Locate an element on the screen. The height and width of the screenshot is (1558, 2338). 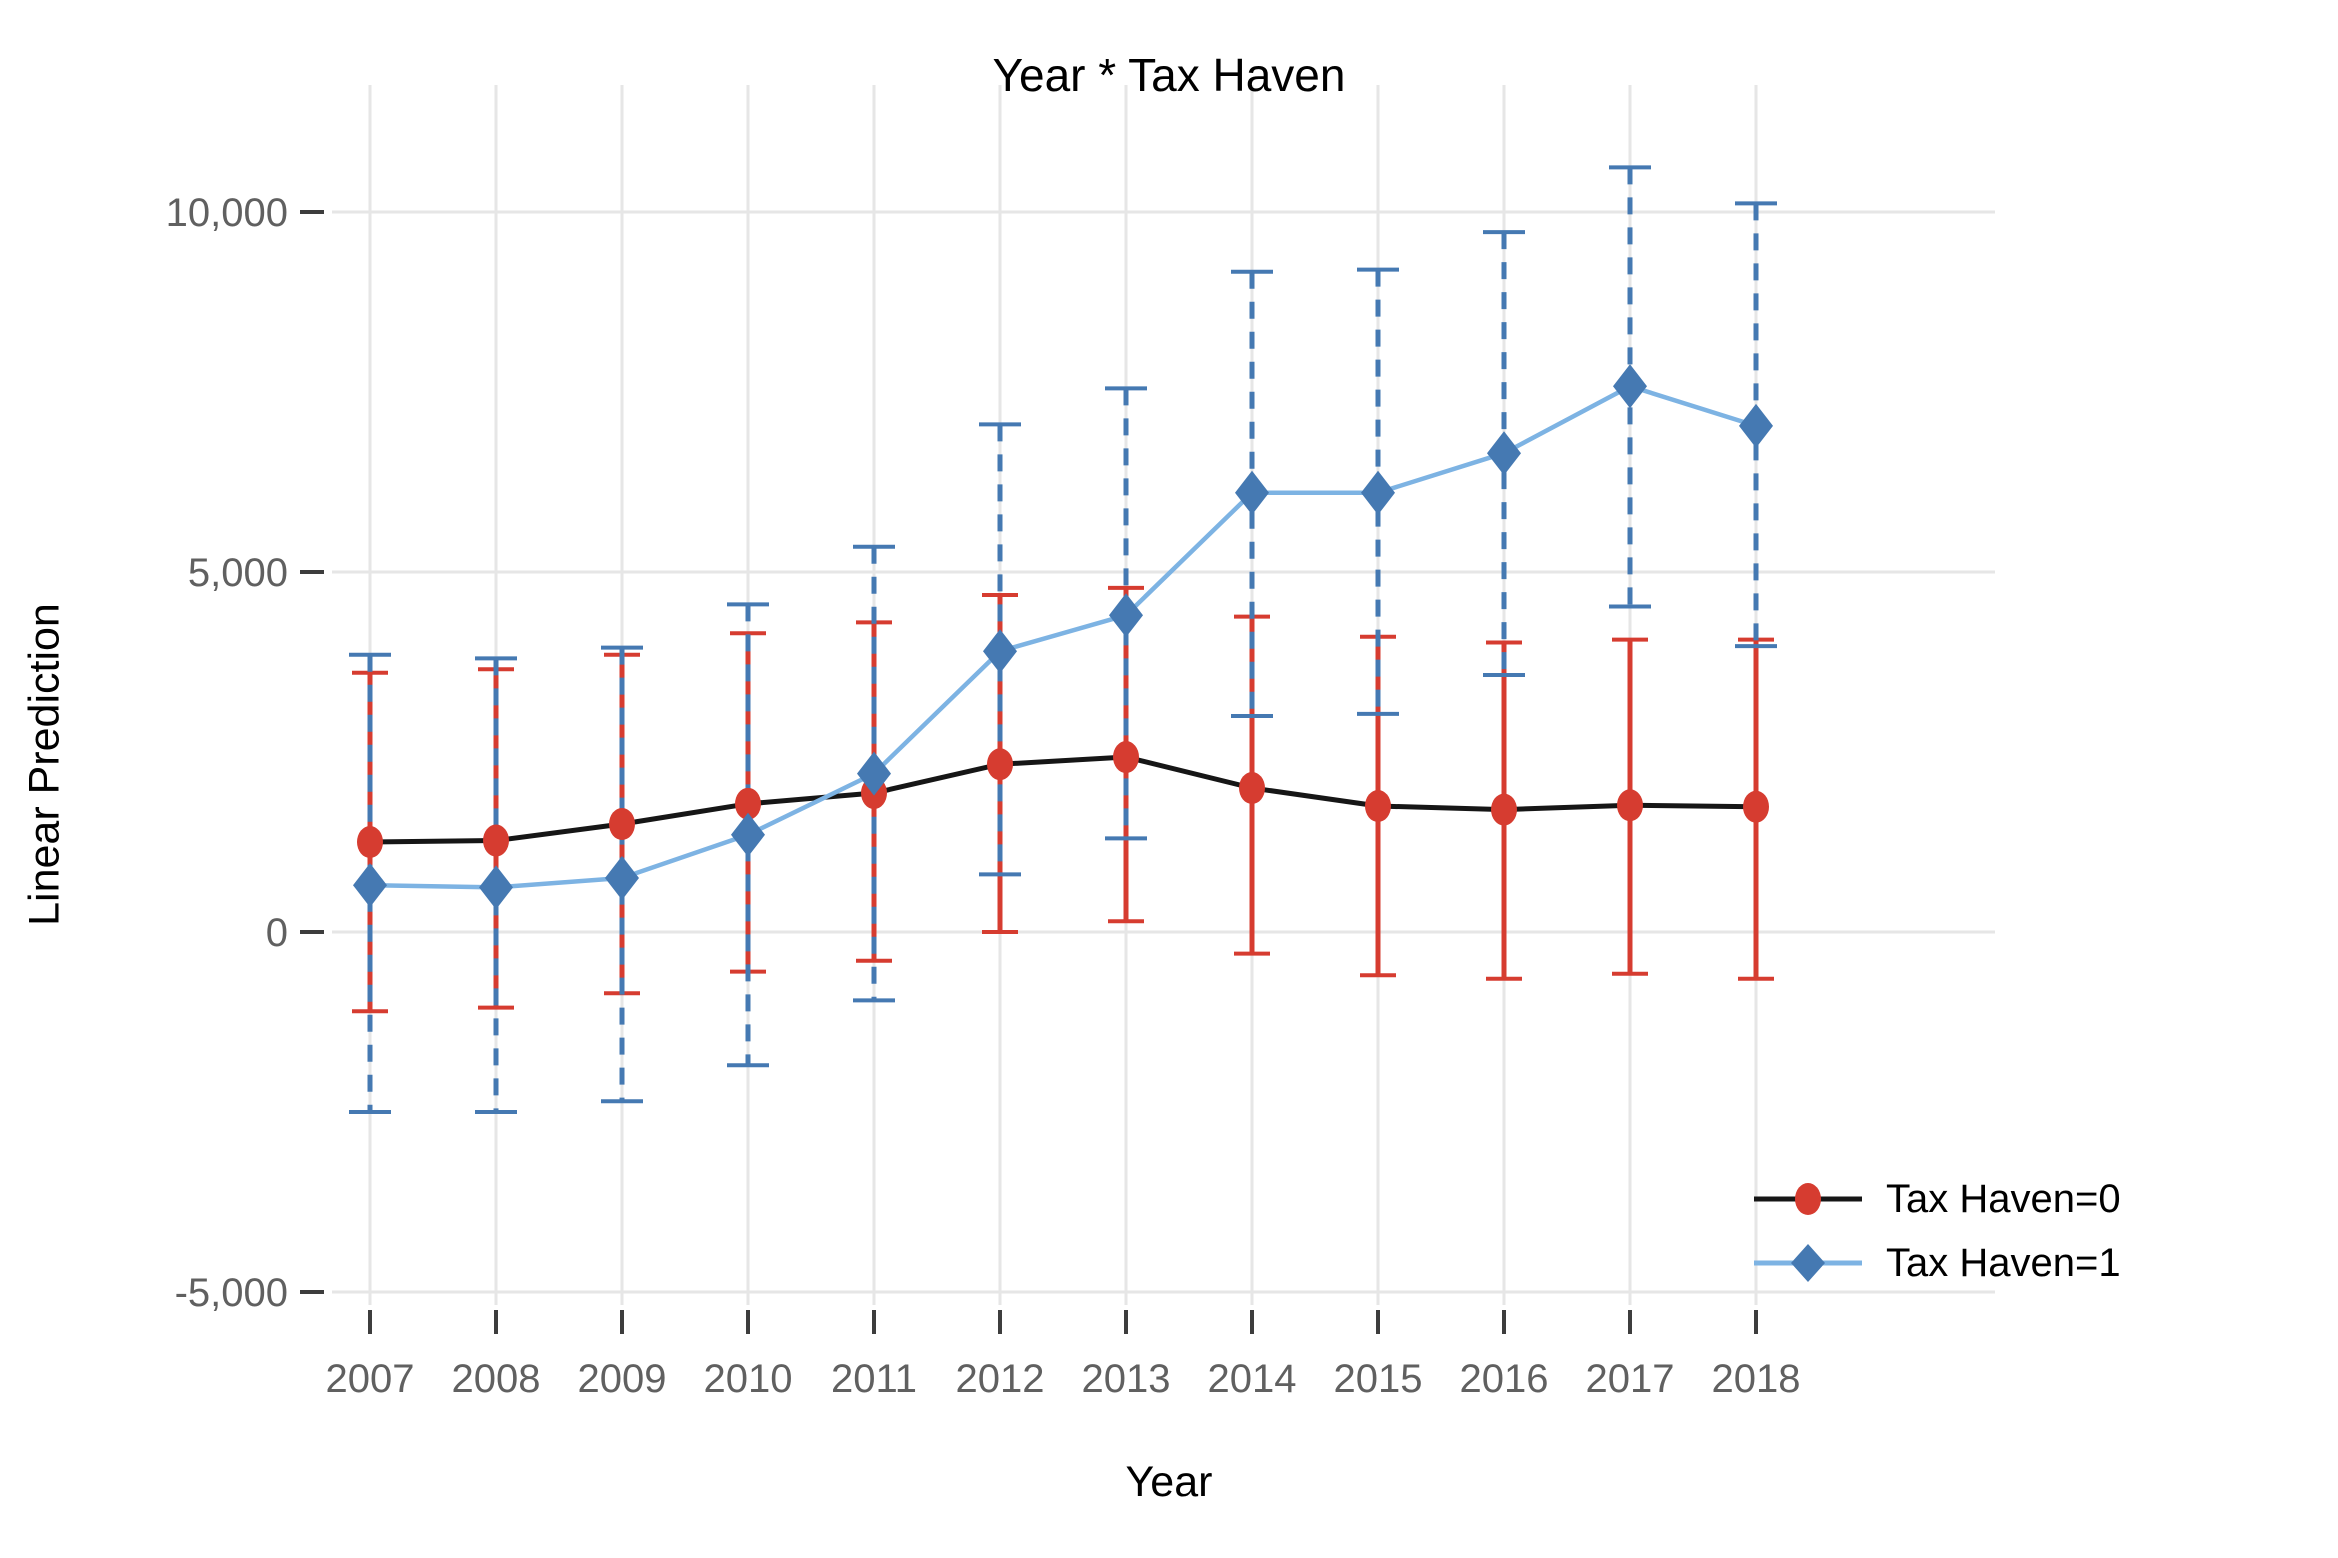
x-tick-label: 2016 is located at coordinates (1504, 1379).